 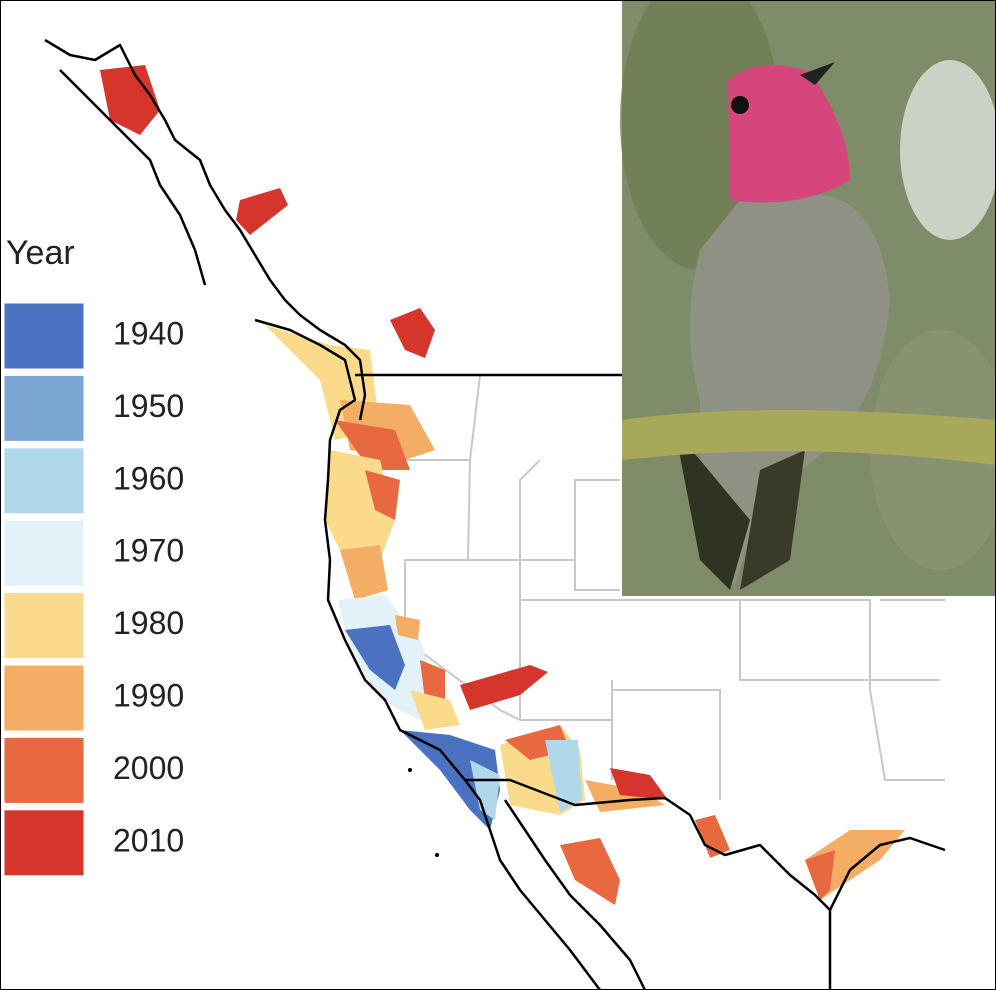 What do you see at coordinates (148, 695) in the screenshot?
I see `legend-label: 1990` at bounding box center [148, 695].